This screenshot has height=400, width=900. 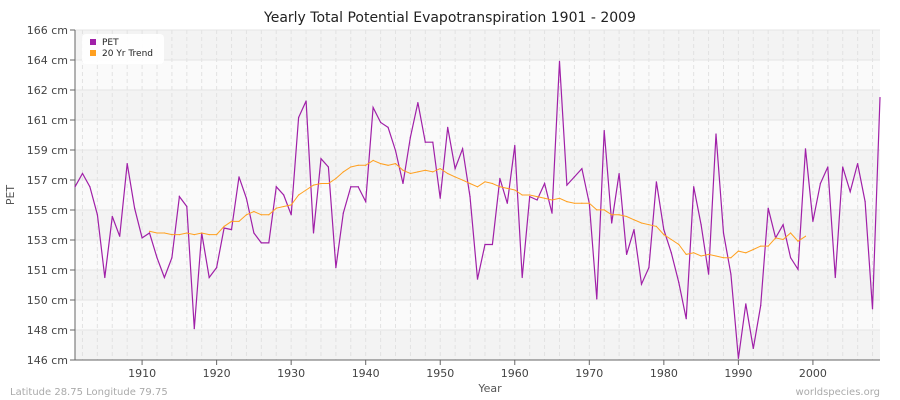 I want to click on location-label: Latitude 28.75 Longitude 79.75, so click(x=89, y=392).